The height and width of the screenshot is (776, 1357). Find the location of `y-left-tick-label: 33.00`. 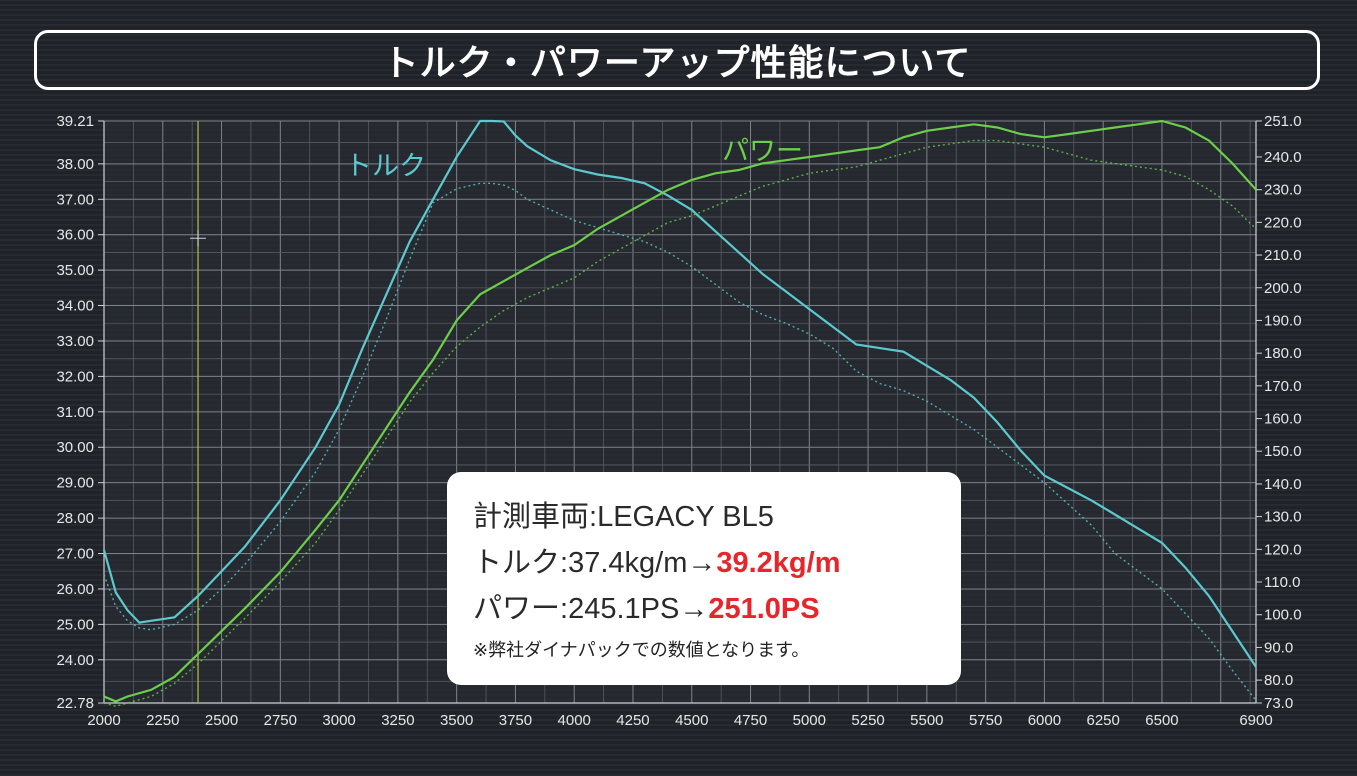

y-left-tick-label: 33.00 is located at coordinates (75, 341).